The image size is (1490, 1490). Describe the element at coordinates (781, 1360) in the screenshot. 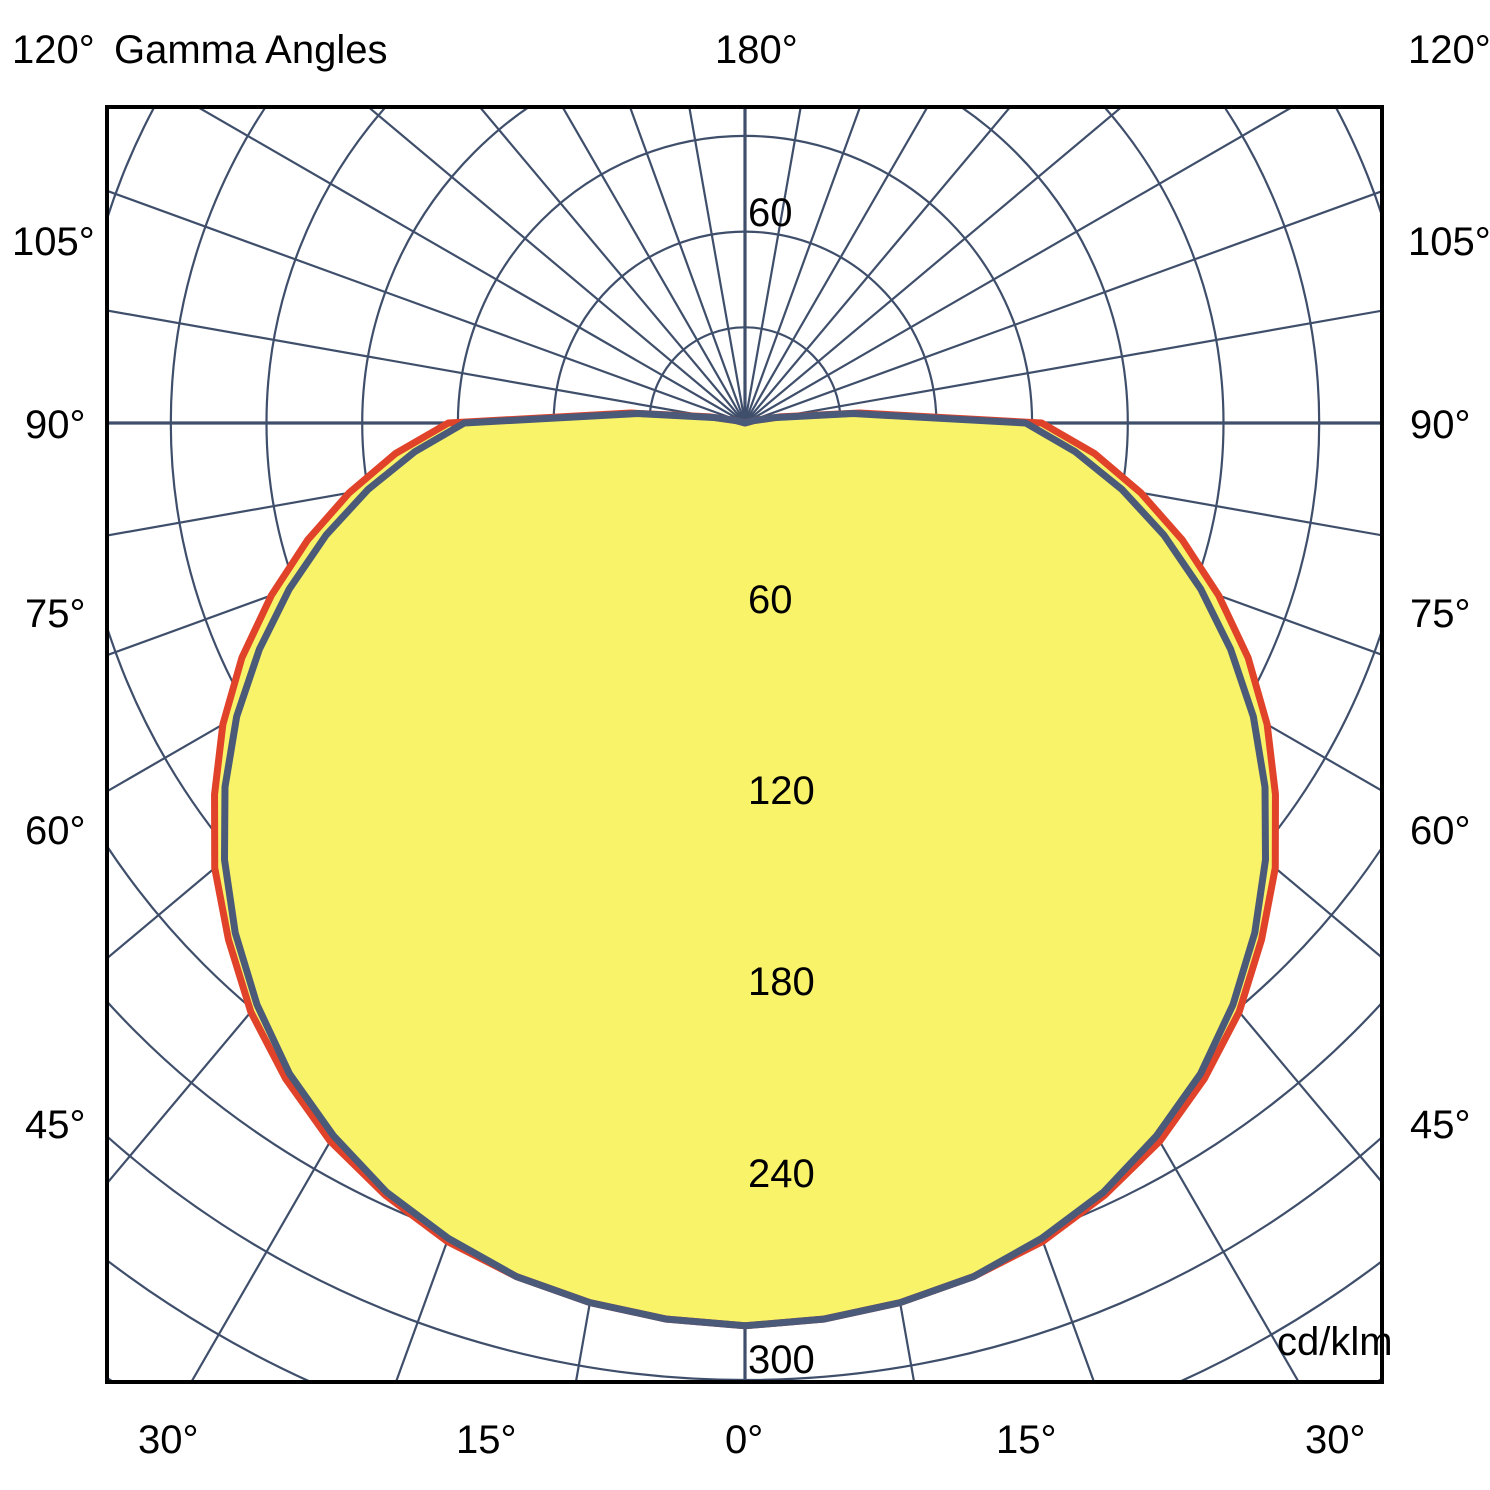

I see `radial-label-300: 300` at that location.